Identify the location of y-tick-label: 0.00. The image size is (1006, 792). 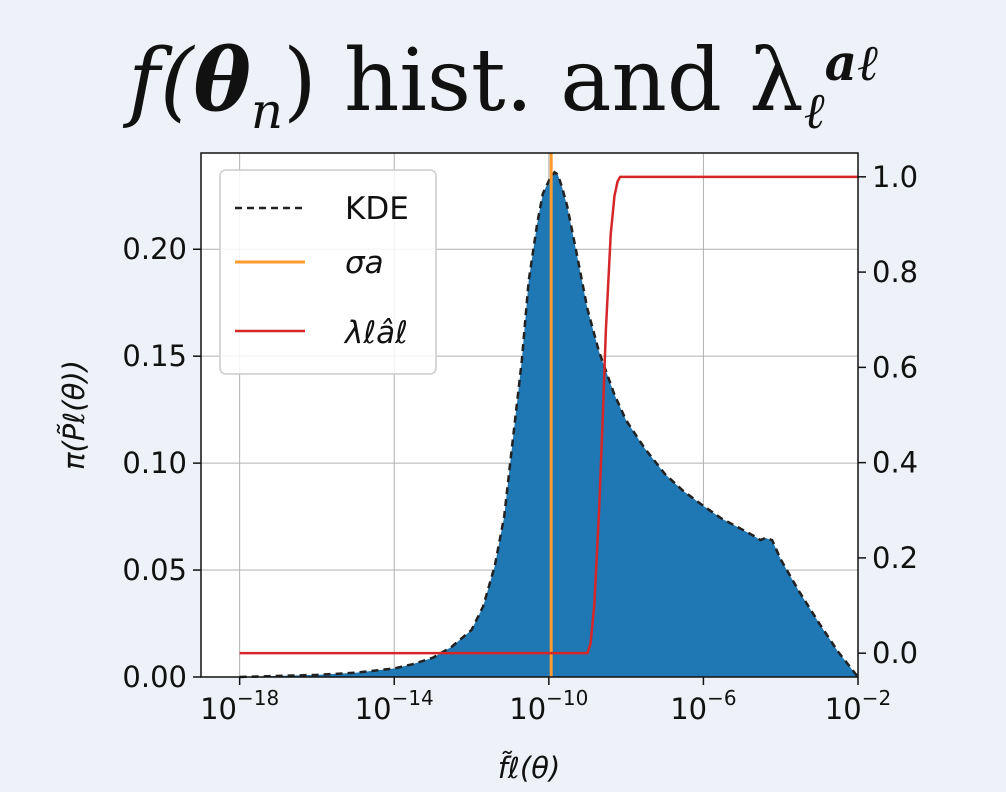
(154, 677).